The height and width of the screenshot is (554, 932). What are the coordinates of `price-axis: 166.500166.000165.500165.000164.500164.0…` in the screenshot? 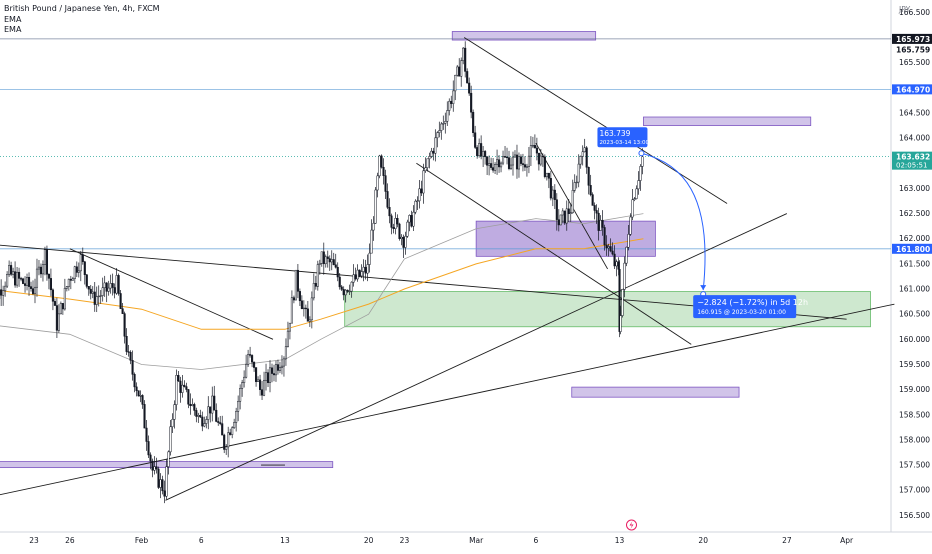 It's located at (912, 262).